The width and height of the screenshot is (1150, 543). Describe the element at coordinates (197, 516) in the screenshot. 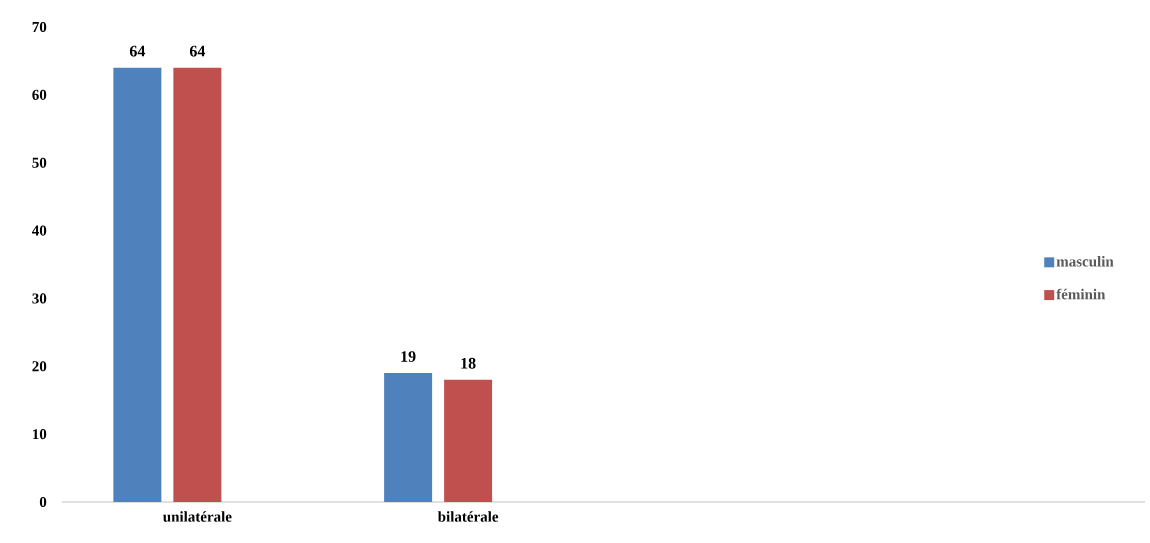

I see `x-tick-label: unilatérale` at that location.